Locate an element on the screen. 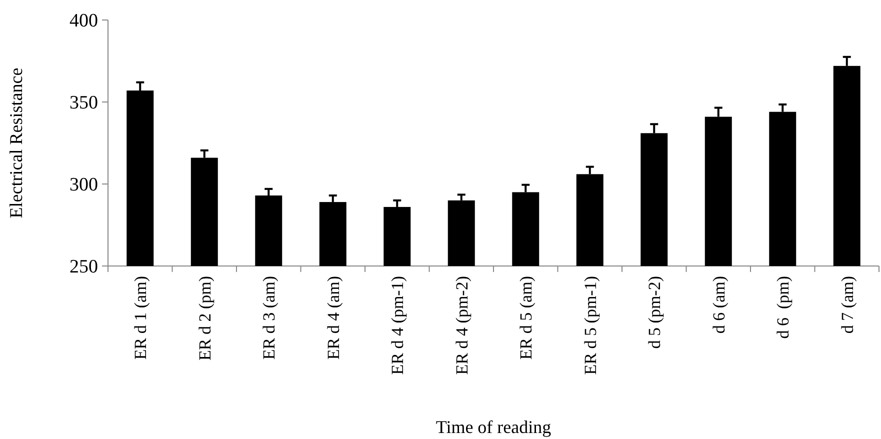 The height and width of the screenshot is (439, 881). x-tick-label: ER d 1 (am) is located at coordinates (140, 318).